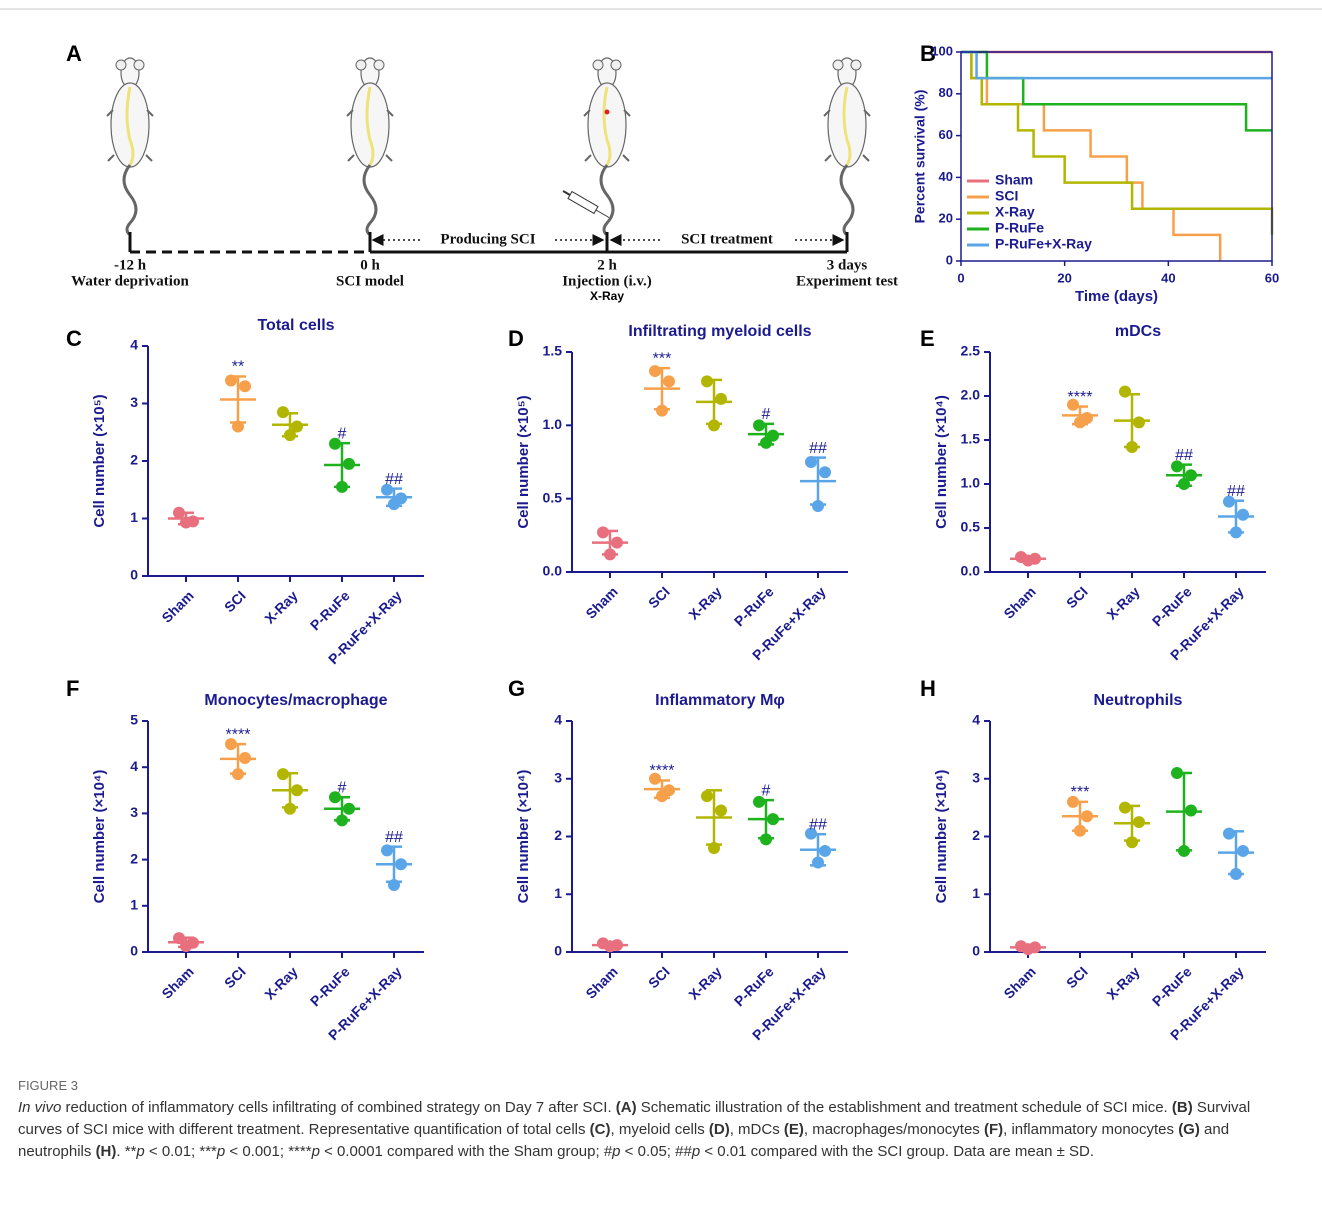 This screenshot has height=1218, width=1322. Describe the element at coordinates (1015, 212) in the screenshot. I see `legend-label: X-Ray` at that location.